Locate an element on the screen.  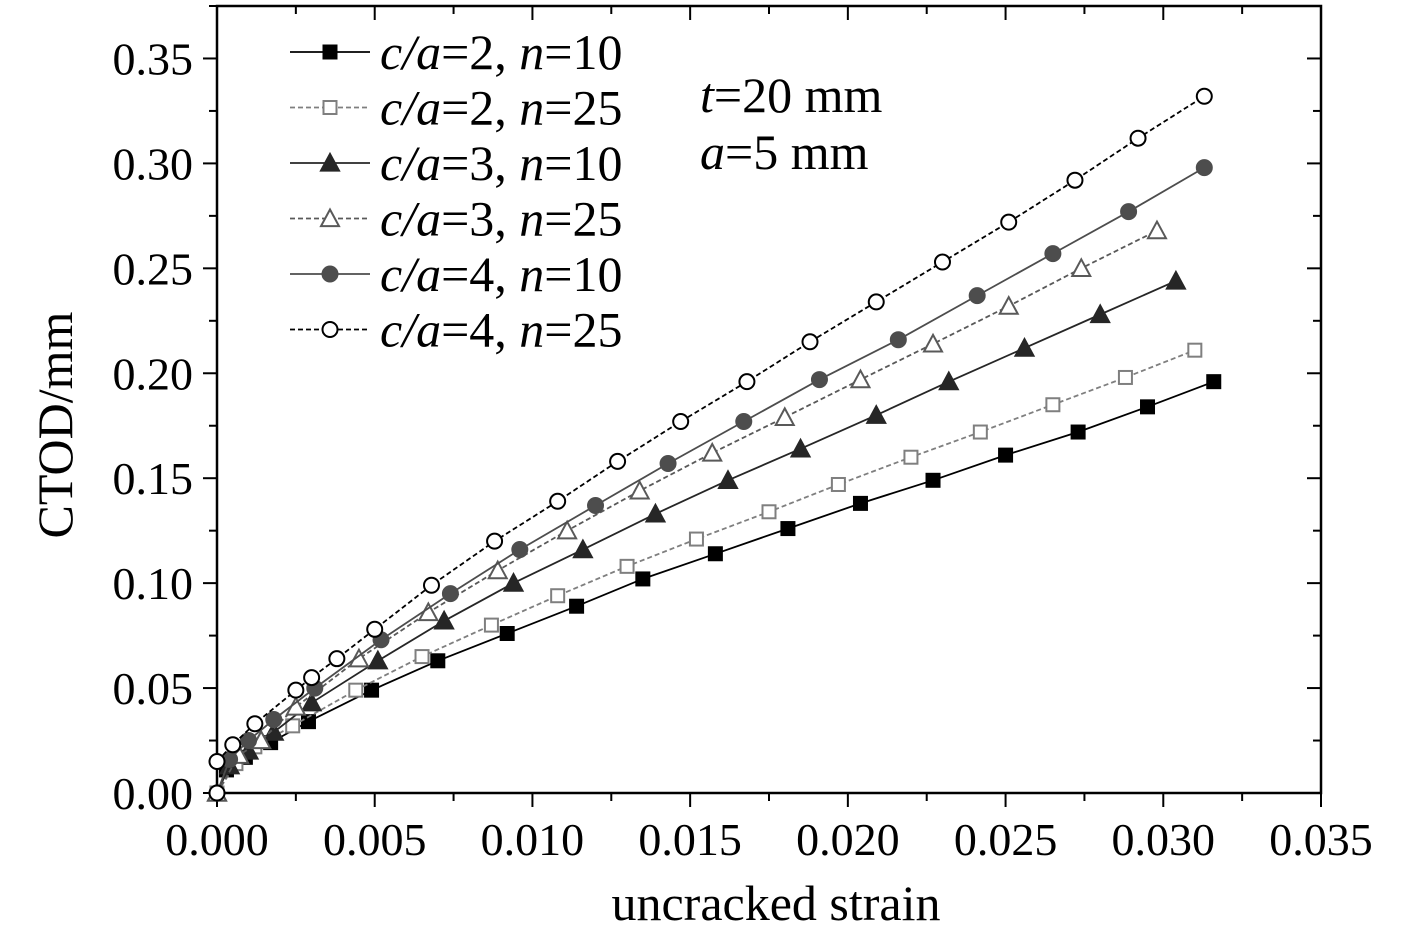
x-tick-label: 0.000 is located at coordinates (217, 839).